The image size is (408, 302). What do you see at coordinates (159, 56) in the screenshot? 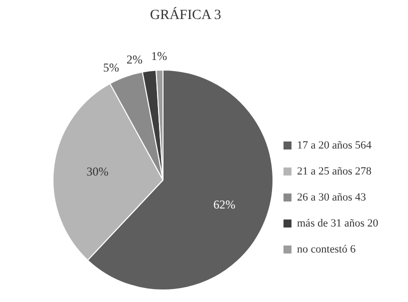
I see `data-label: 1%` at bounding box center [159, 56].